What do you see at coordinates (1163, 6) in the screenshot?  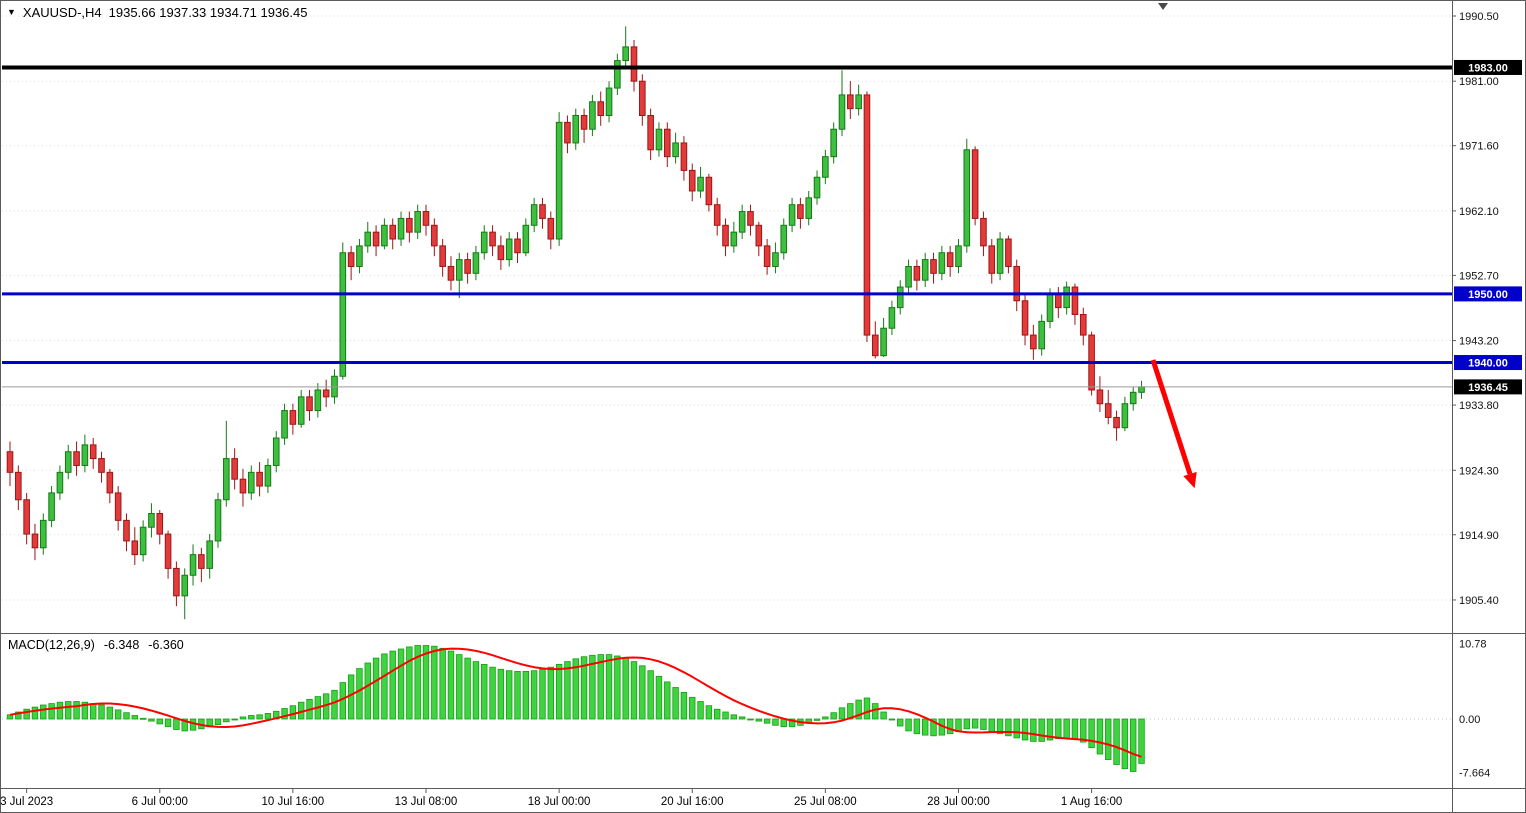 I see `chart-shift-marker` at bounding box center [1163, 6].